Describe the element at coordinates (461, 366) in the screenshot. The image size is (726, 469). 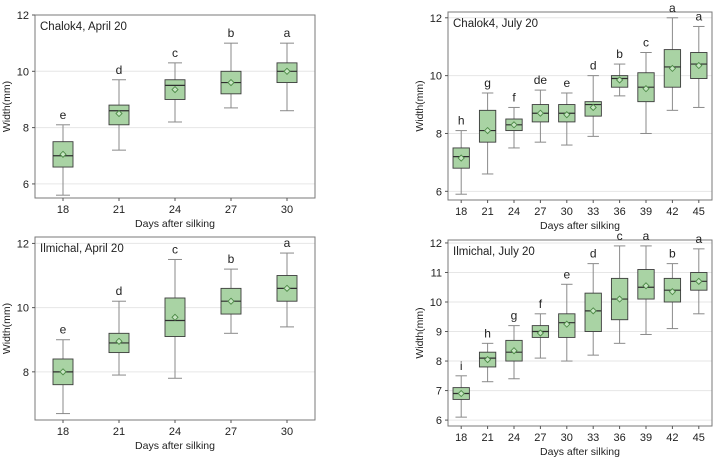
I see `significance-letter: i` at that location.